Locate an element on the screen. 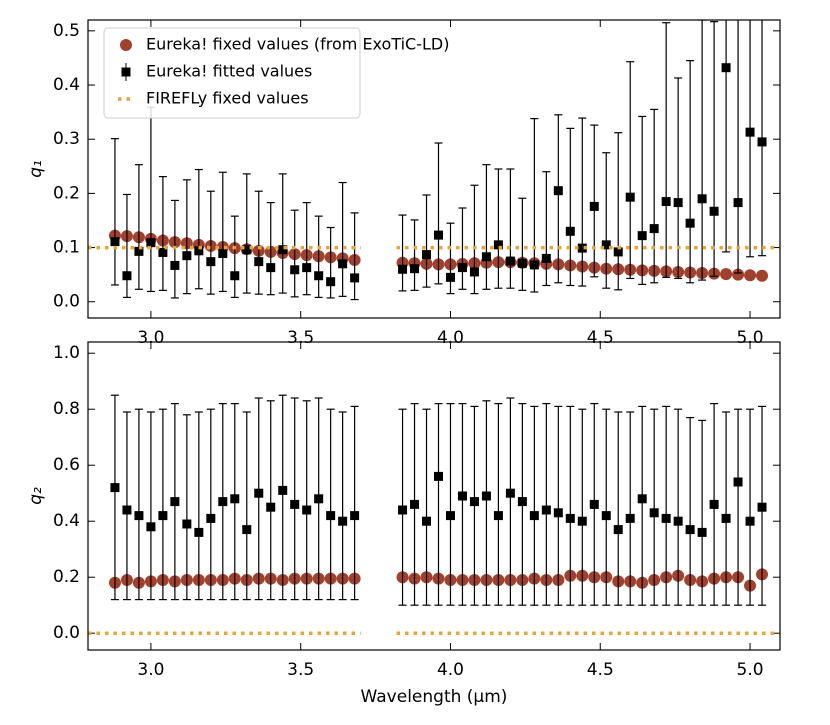 The height and width of the screenshot is (725, 830). y-tick-label: 1.0 is located at coordinates (66, 353).